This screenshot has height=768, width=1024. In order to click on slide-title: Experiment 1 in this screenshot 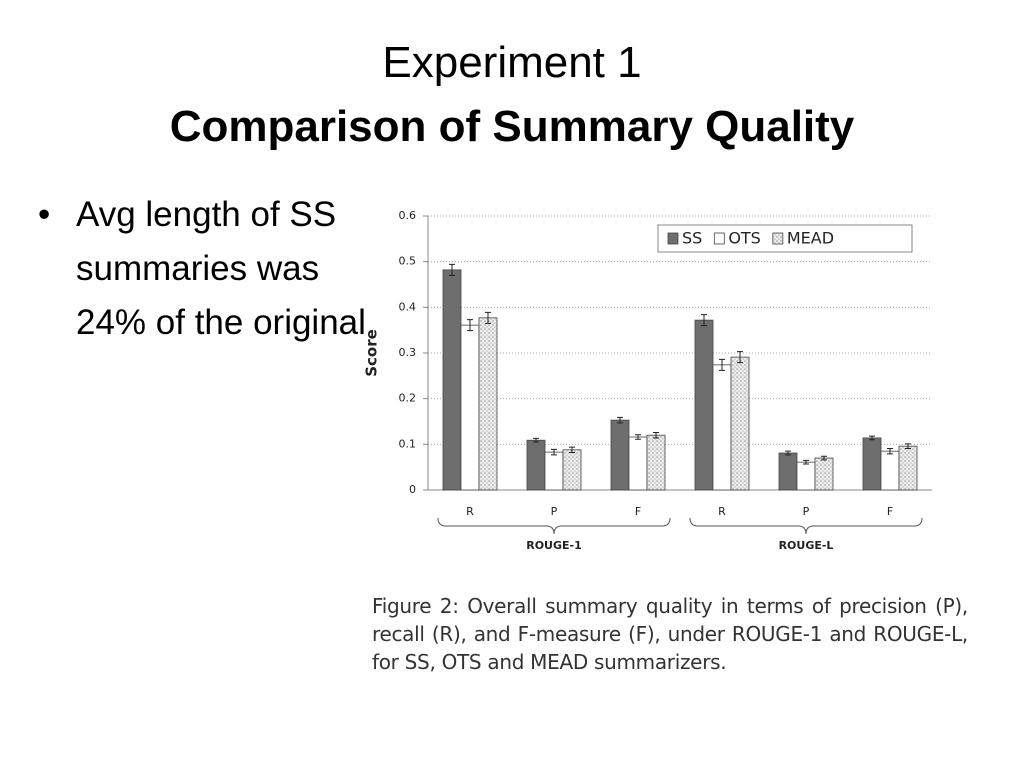, I will do `click(512, 62)`.